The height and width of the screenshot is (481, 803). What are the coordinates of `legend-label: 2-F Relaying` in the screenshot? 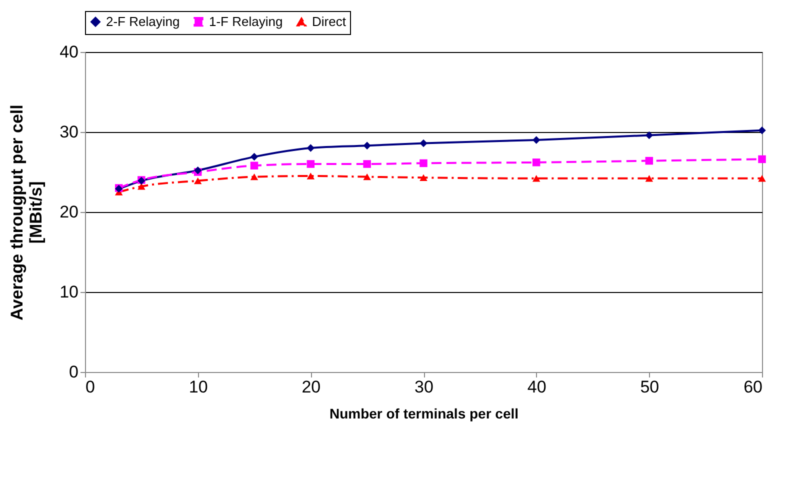 It's located at (143, 21).